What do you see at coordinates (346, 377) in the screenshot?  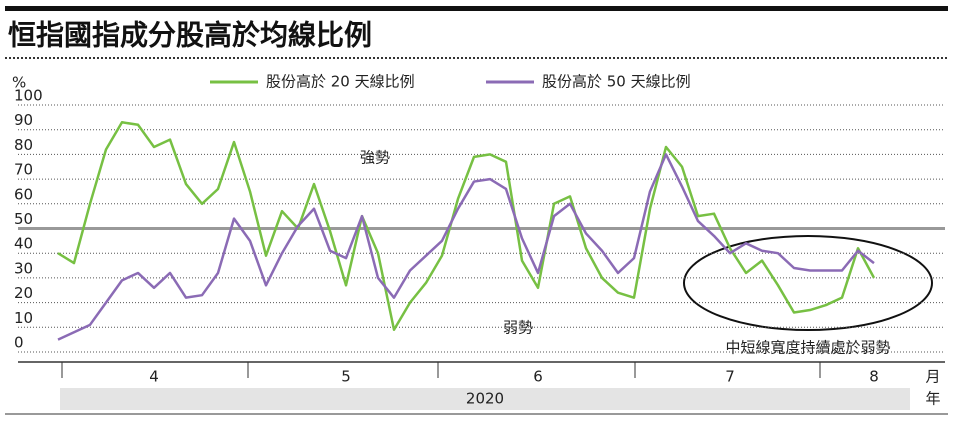 I see `x-tick-label: 5` at bounding box center [346, 377].